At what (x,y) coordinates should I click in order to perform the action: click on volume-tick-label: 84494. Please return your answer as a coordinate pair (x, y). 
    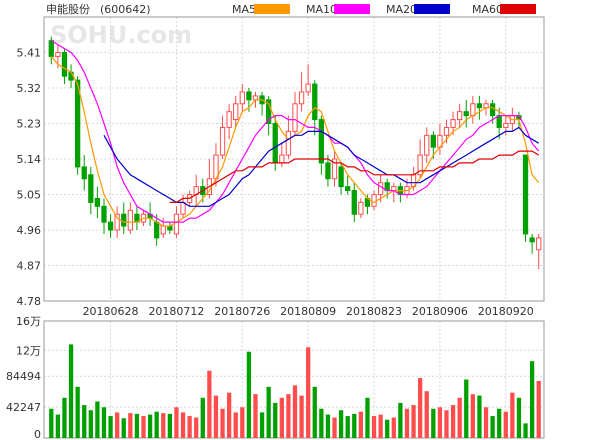
    Looking at the image, I should click on (23, 376).